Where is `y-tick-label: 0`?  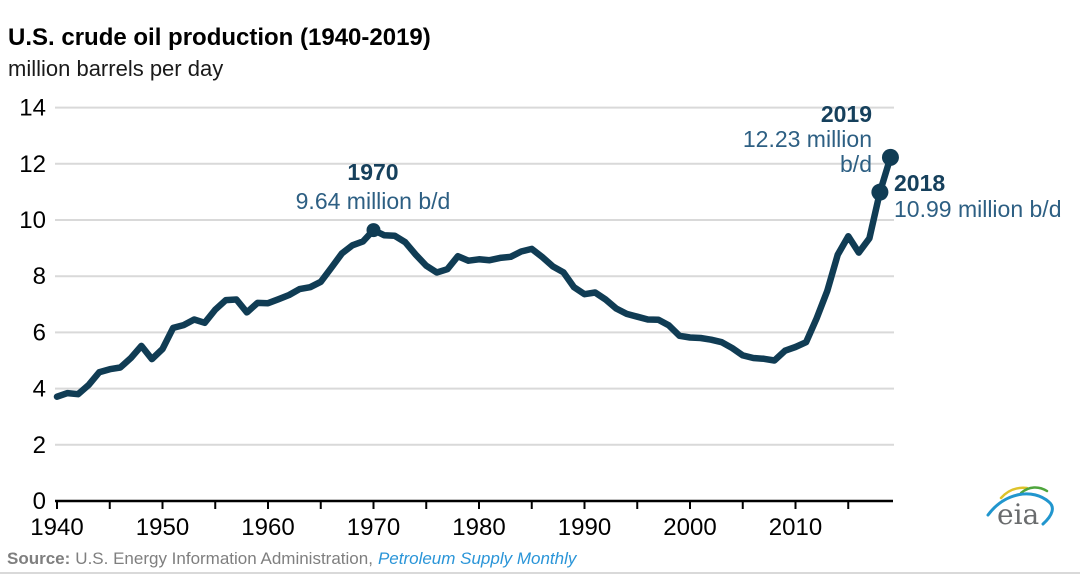
y-tick-label: 0 is located at coordinates (39, 501).